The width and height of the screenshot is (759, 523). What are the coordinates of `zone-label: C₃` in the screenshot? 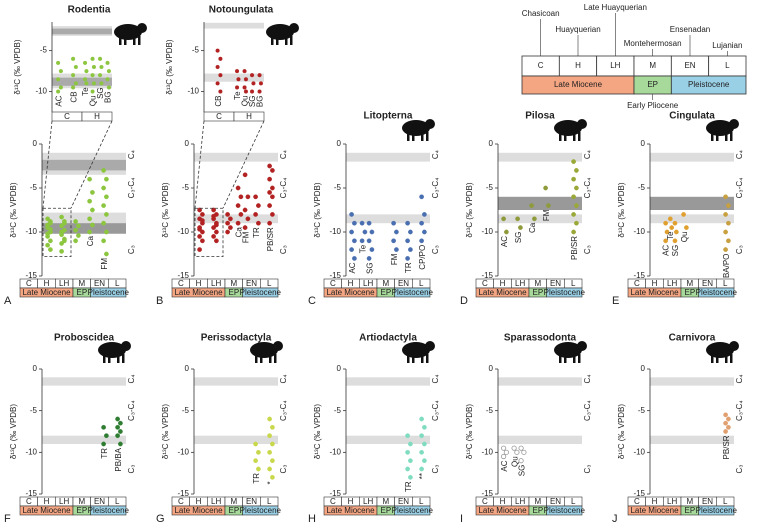 It's located at (435, 468).